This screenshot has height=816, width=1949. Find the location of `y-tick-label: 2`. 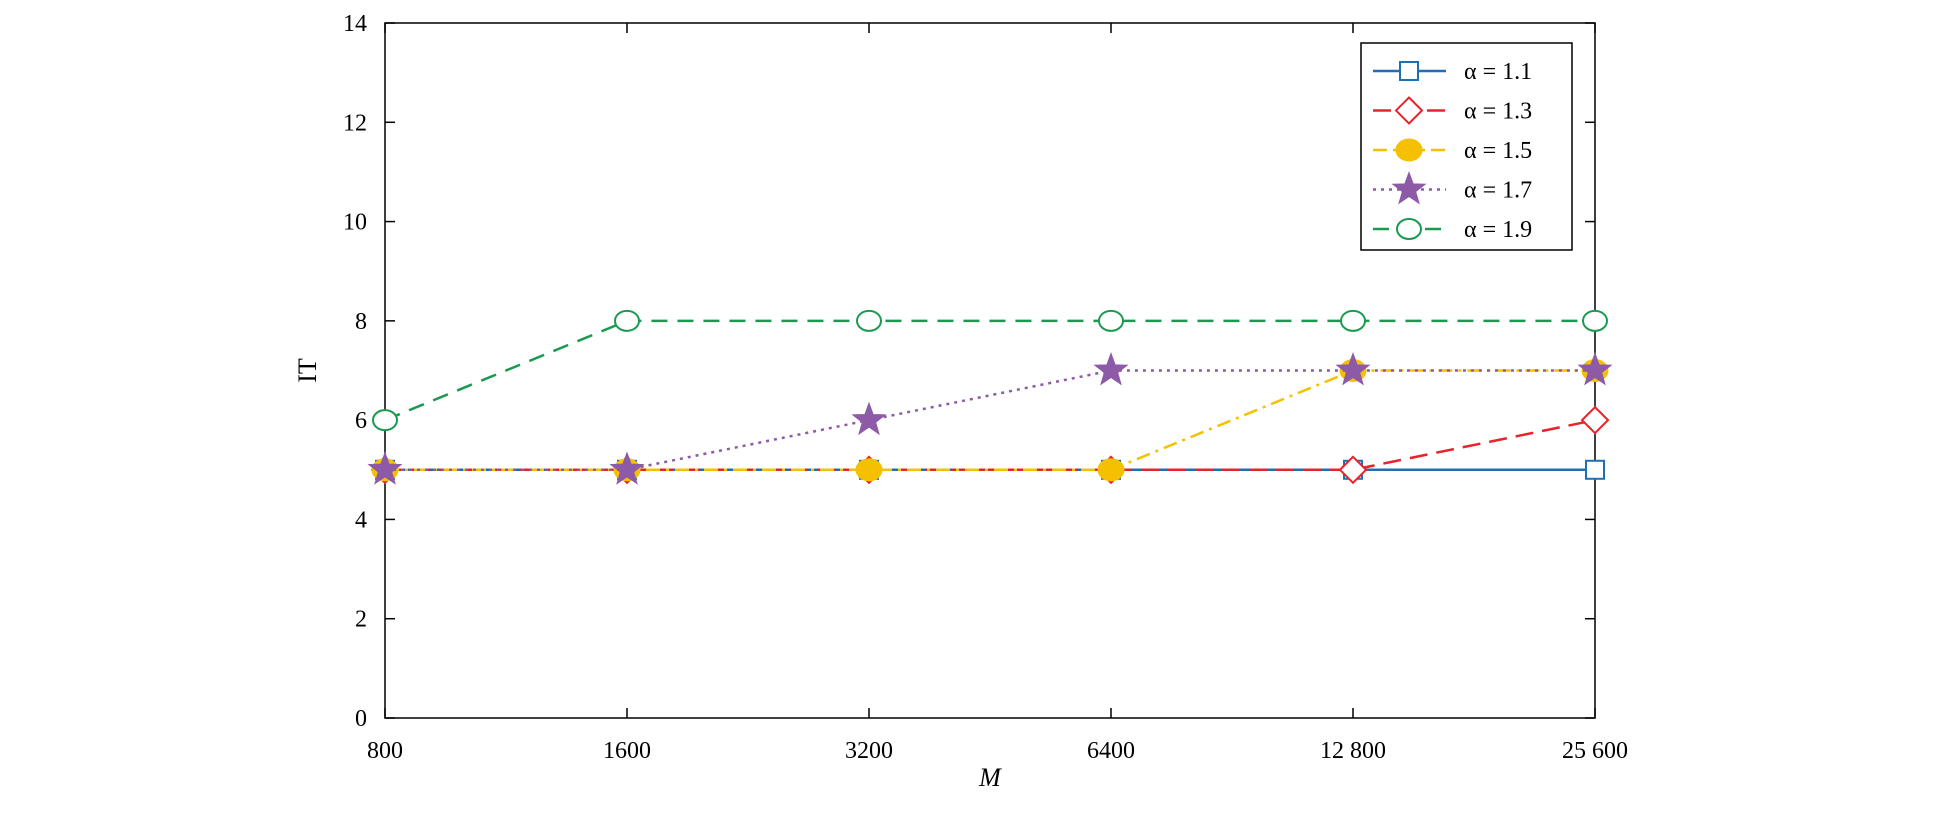

y-tick-label: 2 is located at coordinates (361, 620).